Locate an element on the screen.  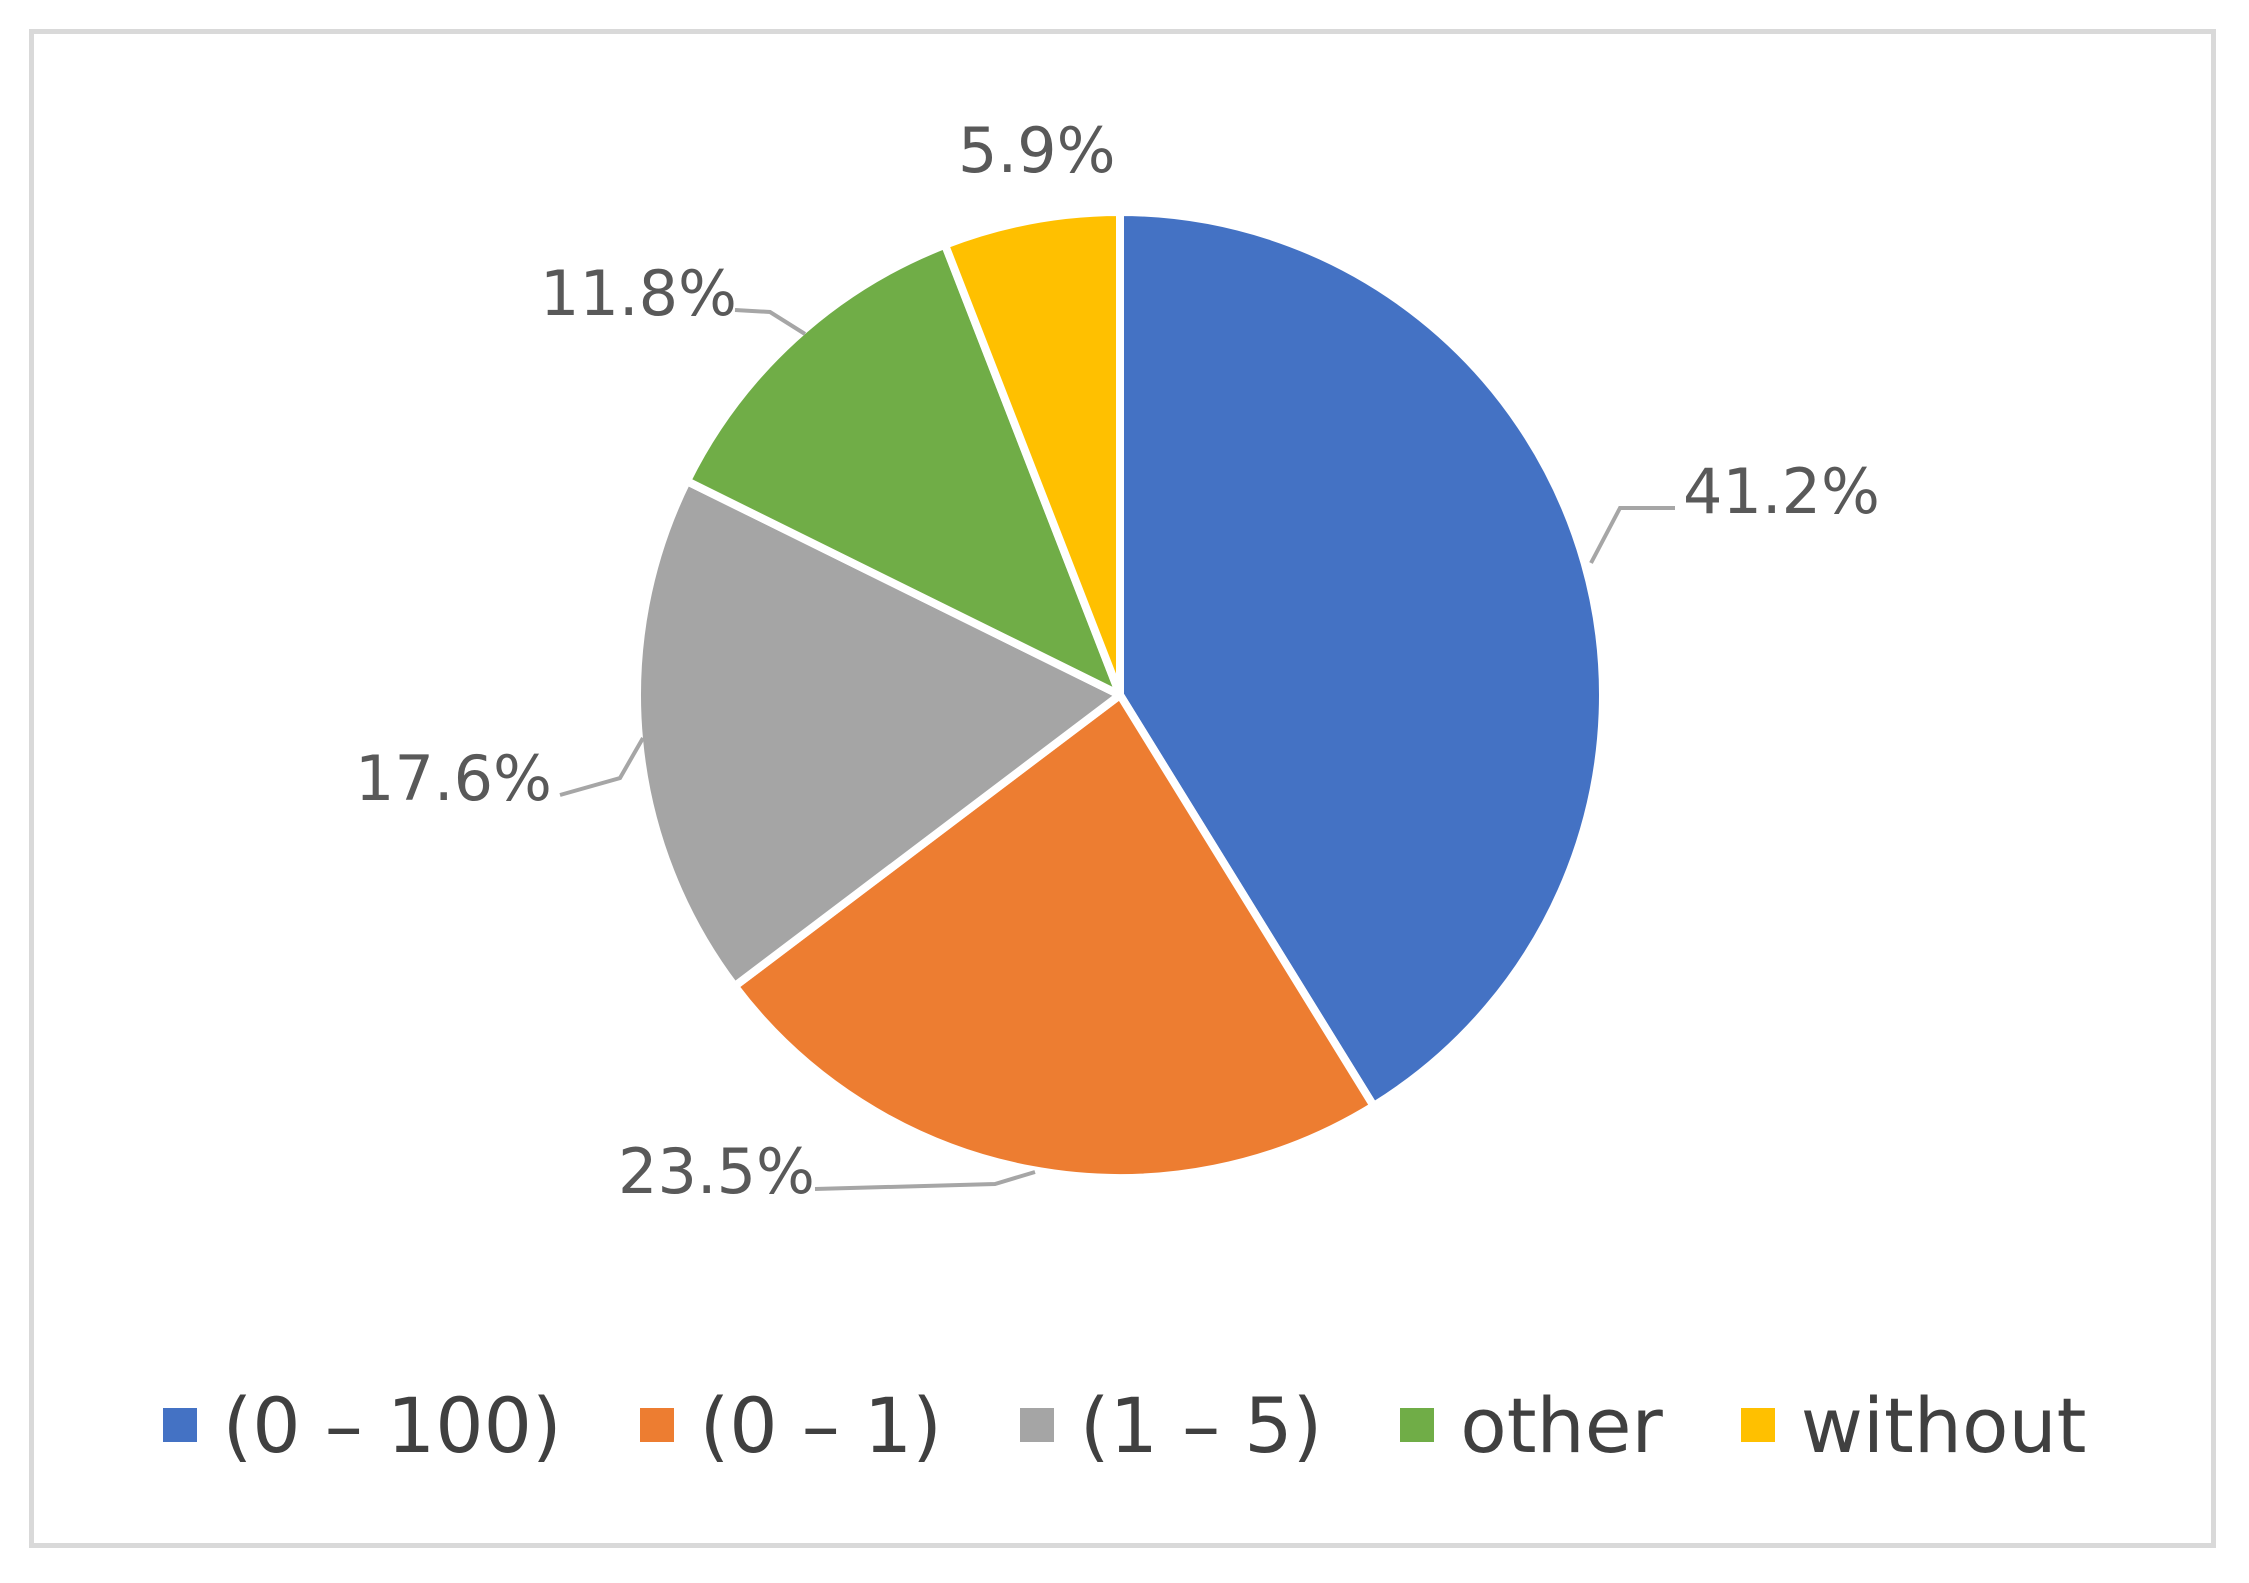
legend-item-other: other is located at coordinates (1531, 1425).